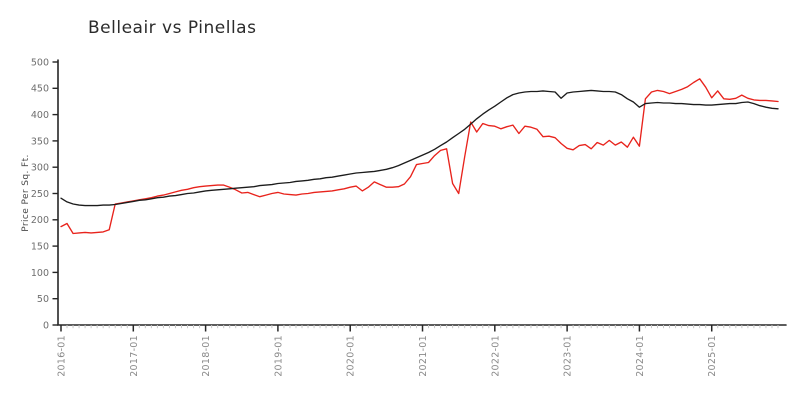 The width and height of the screenshot is (800, 400). I want to click on y-tick-label: 400, so click(40, 115).